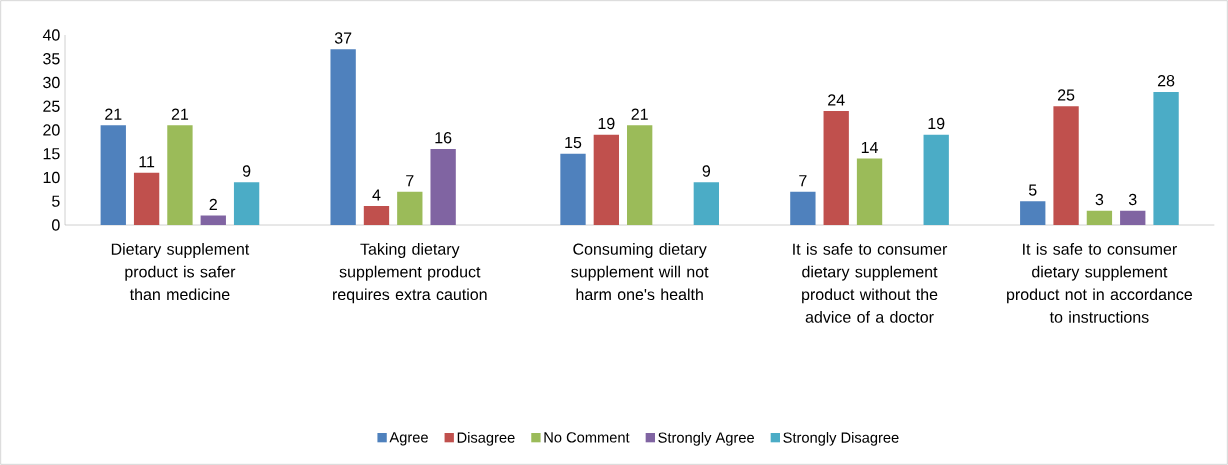 The image size is (1228, 465). I want to click on data-label: 28, so click(1166, 81).